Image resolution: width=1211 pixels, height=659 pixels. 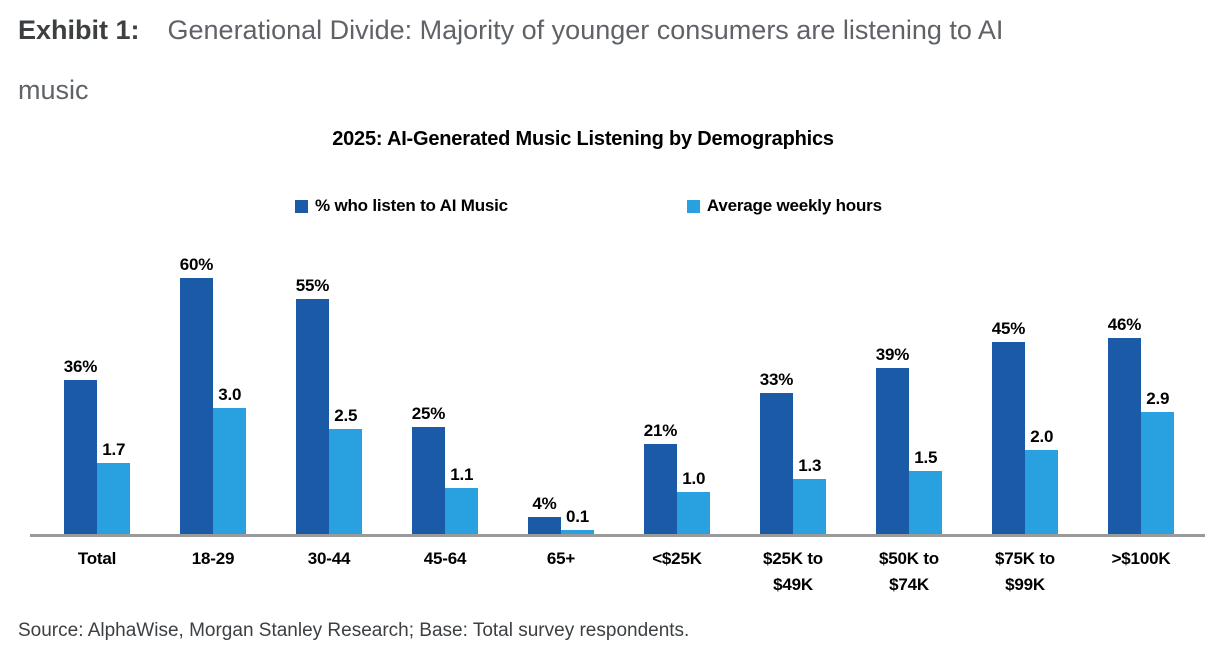 What do you see at coordinates (677, 558) in the screenshot?
I see `x-axis-label: <$25K` at bounding box center [677, 558].